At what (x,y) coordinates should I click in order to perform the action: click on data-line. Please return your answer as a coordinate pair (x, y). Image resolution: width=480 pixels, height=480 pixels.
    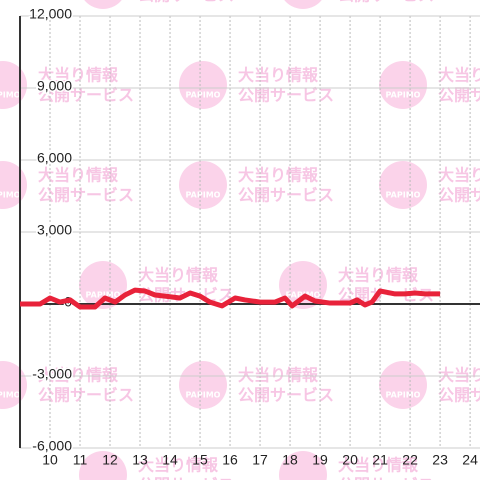
    Looking at the image, I should click on (230, 298).